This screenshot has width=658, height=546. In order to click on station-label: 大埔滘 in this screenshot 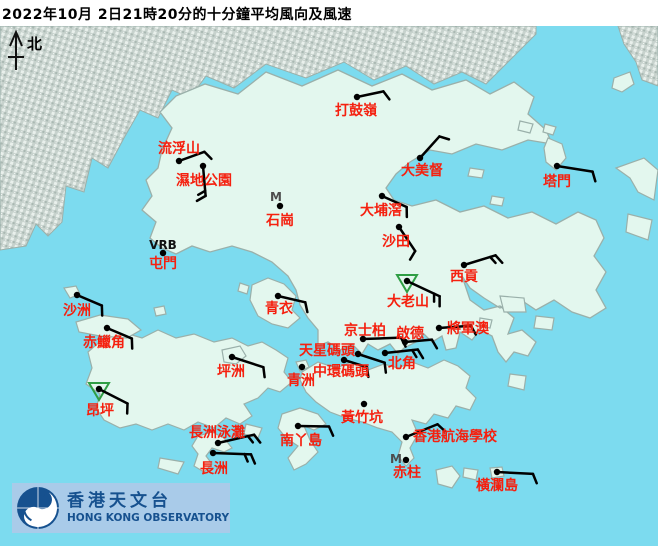, I will do `click(381, 210)`.